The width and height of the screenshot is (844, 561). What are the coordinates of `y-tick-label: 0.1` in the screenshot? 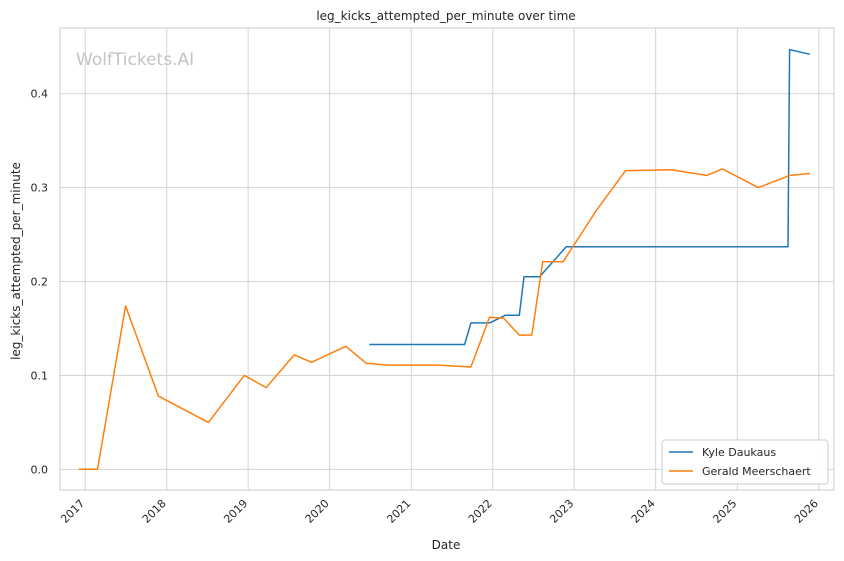 It's located at (40, 375).